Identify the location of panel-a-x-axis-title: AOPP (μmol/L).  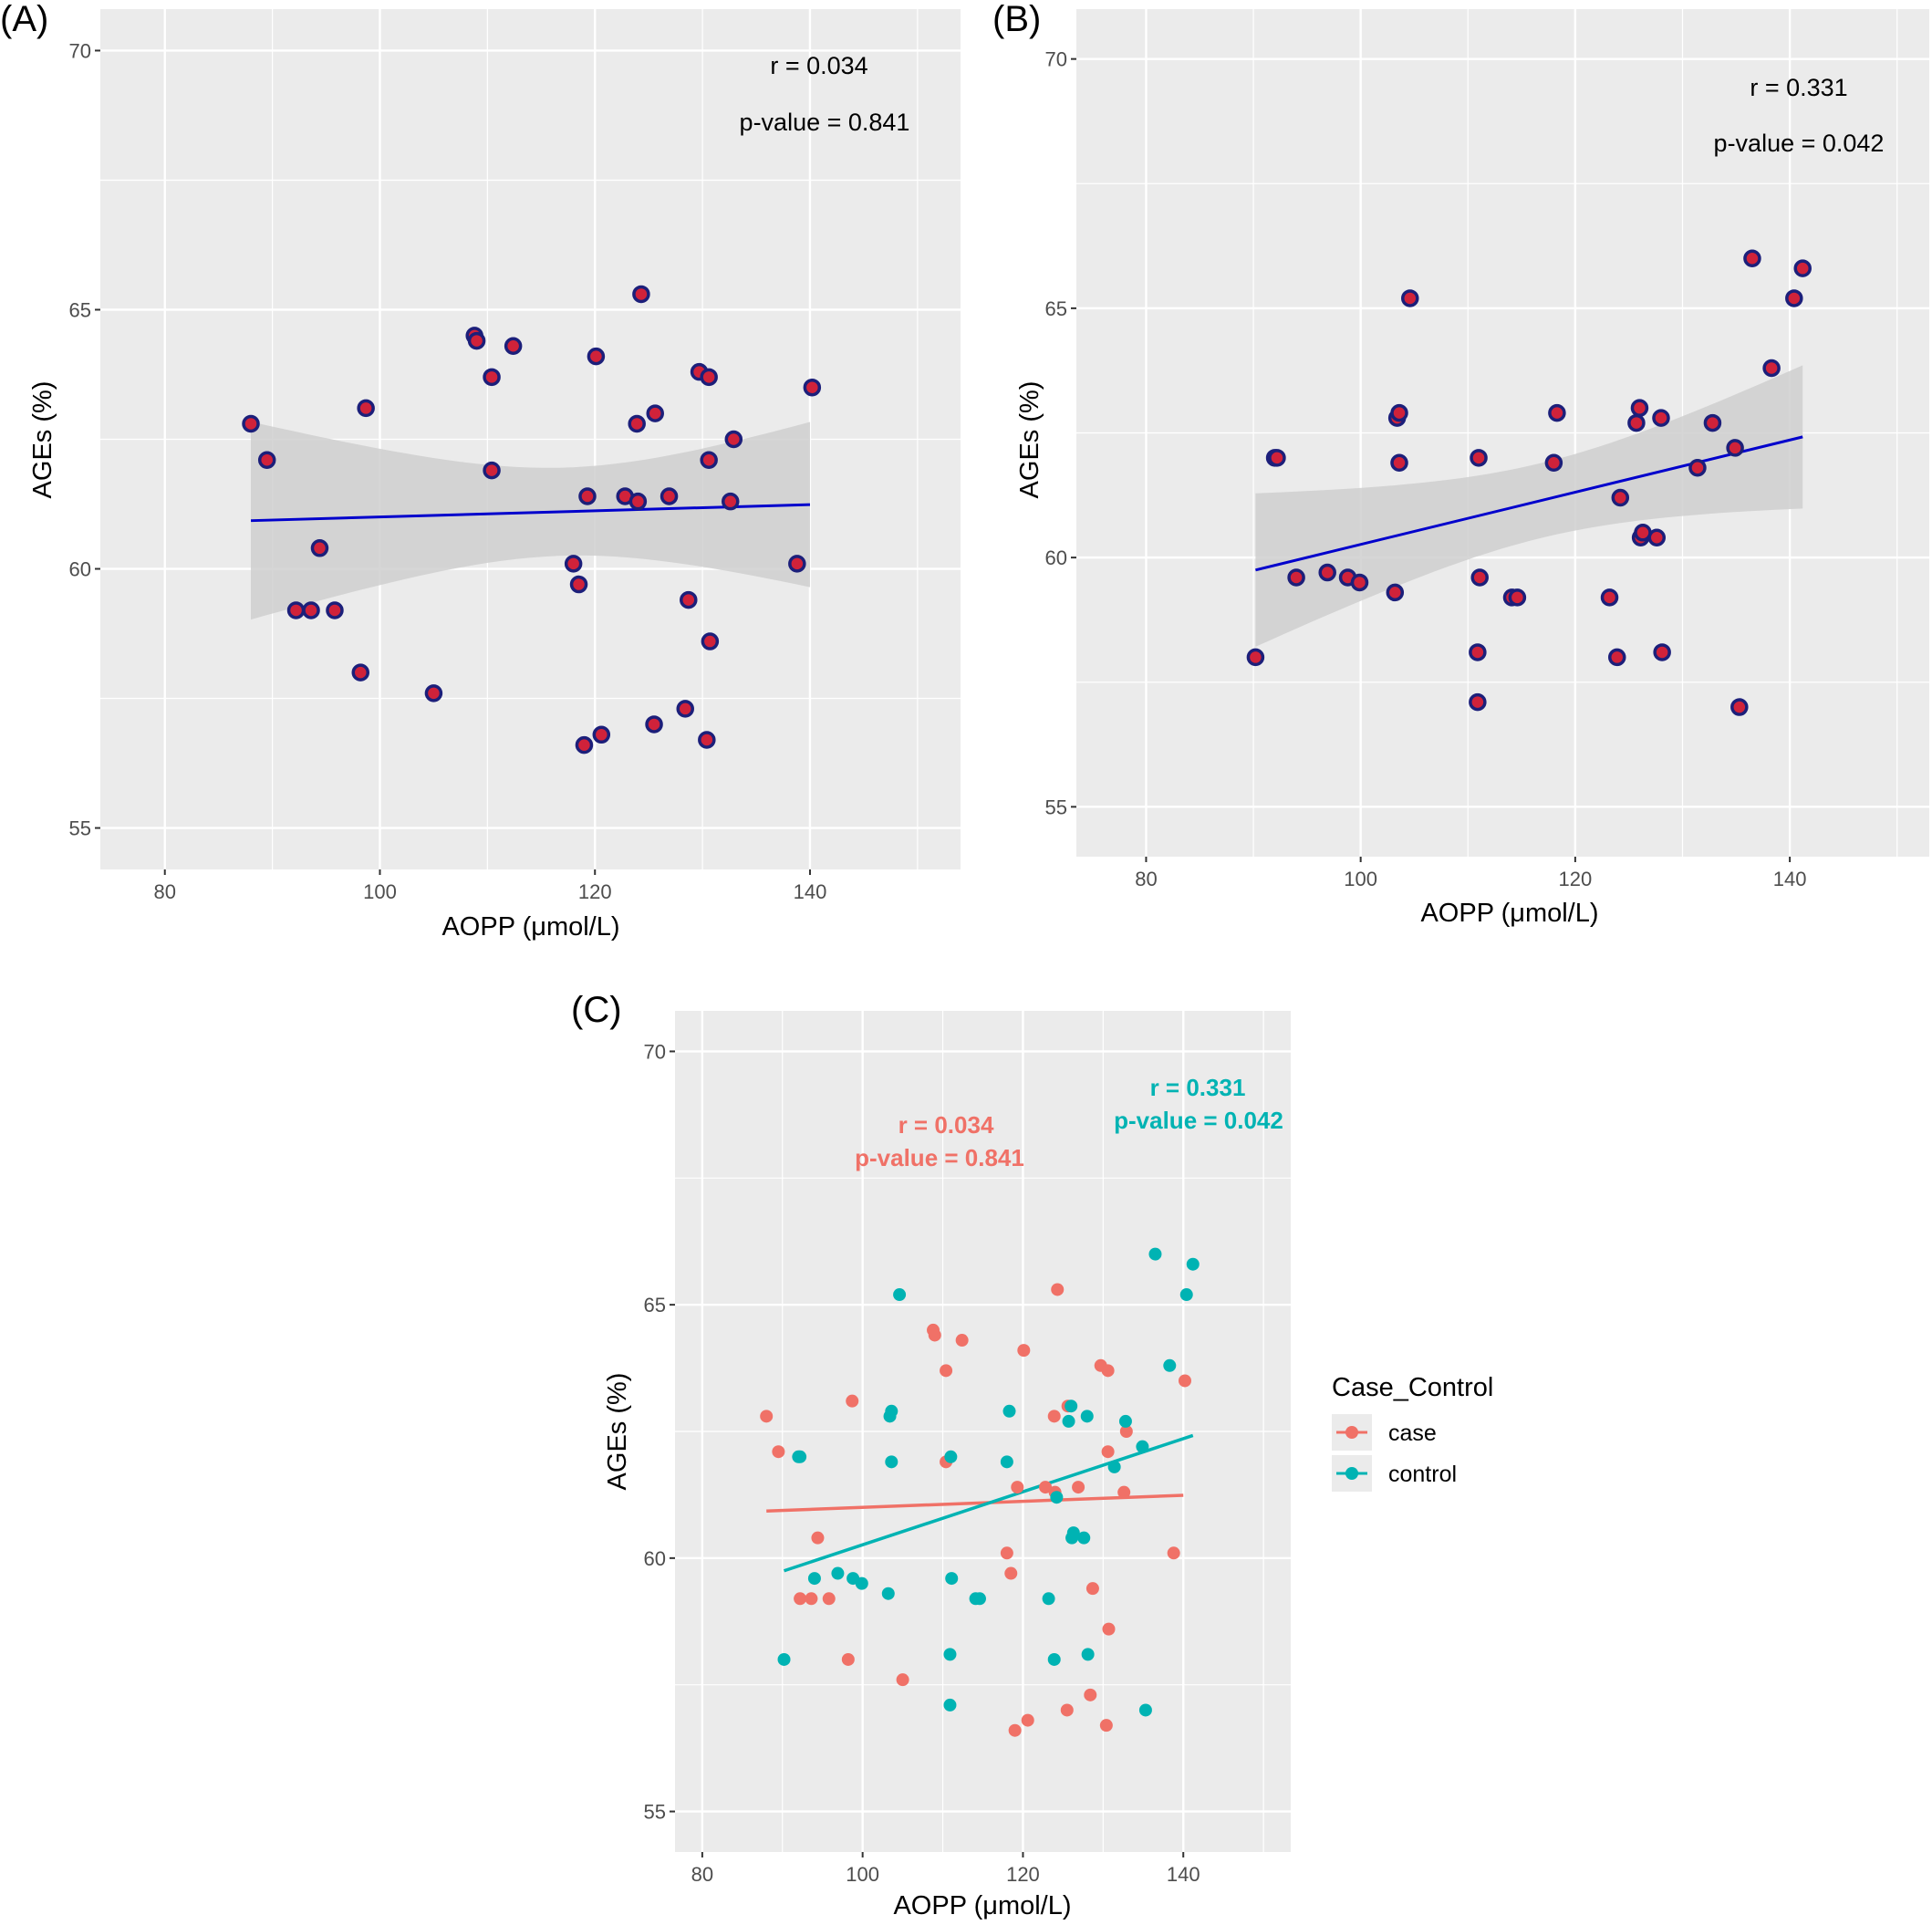
(530, 927).